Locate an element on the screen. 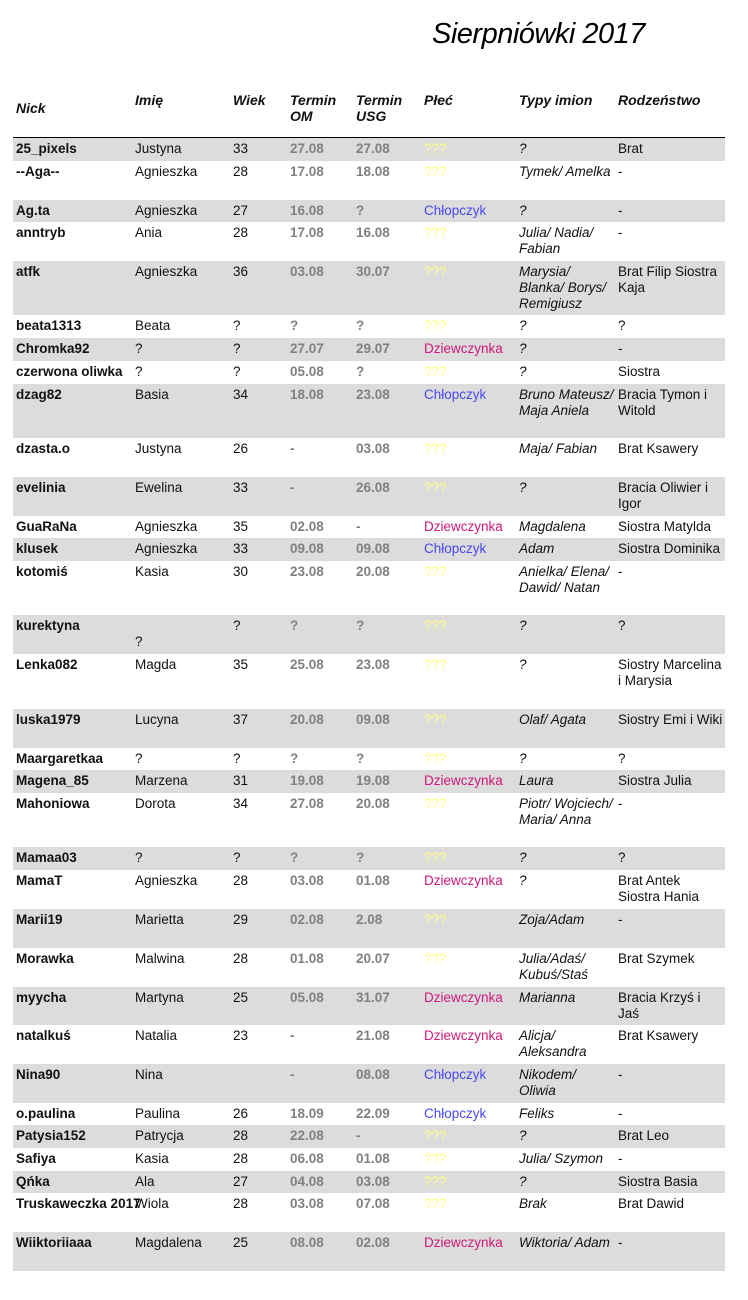 The height and width of the screenshot is (1300, 748). cell-termin-om: ? is located at coordinates (294, 325).